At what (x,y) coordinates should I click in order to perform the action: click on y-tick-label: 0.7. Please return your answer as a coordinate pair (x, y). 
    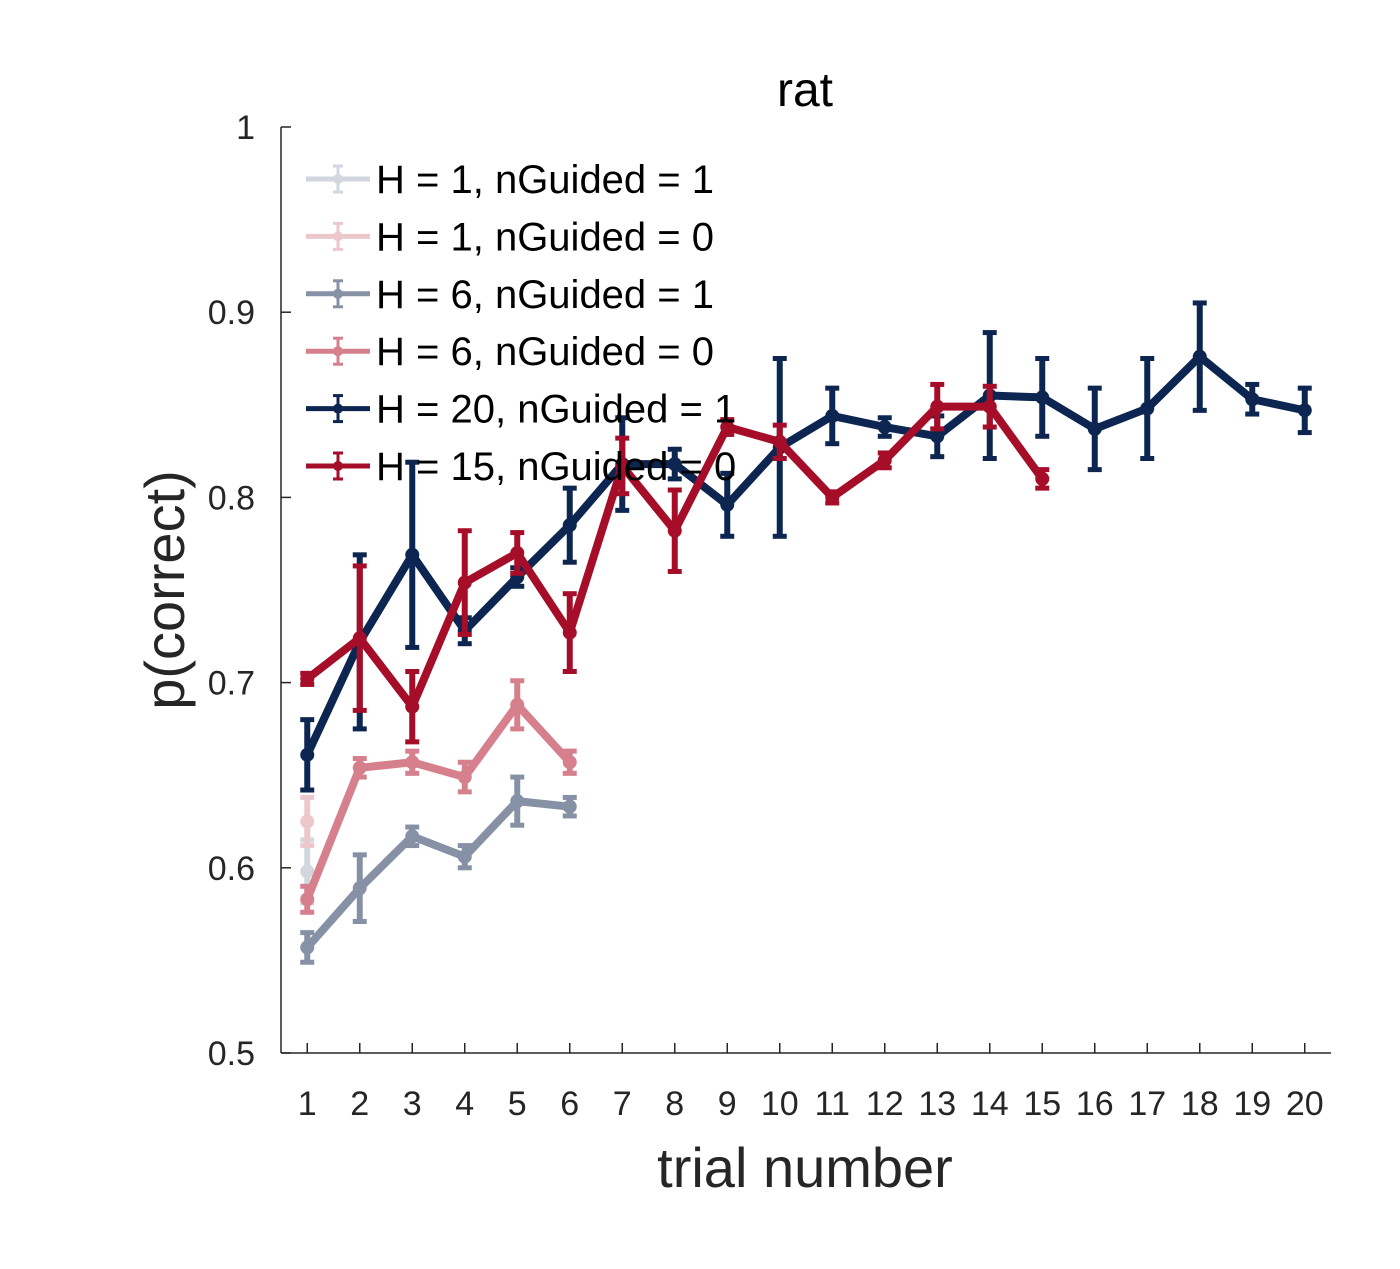
    Looking at the image, I should click on (231, 684).